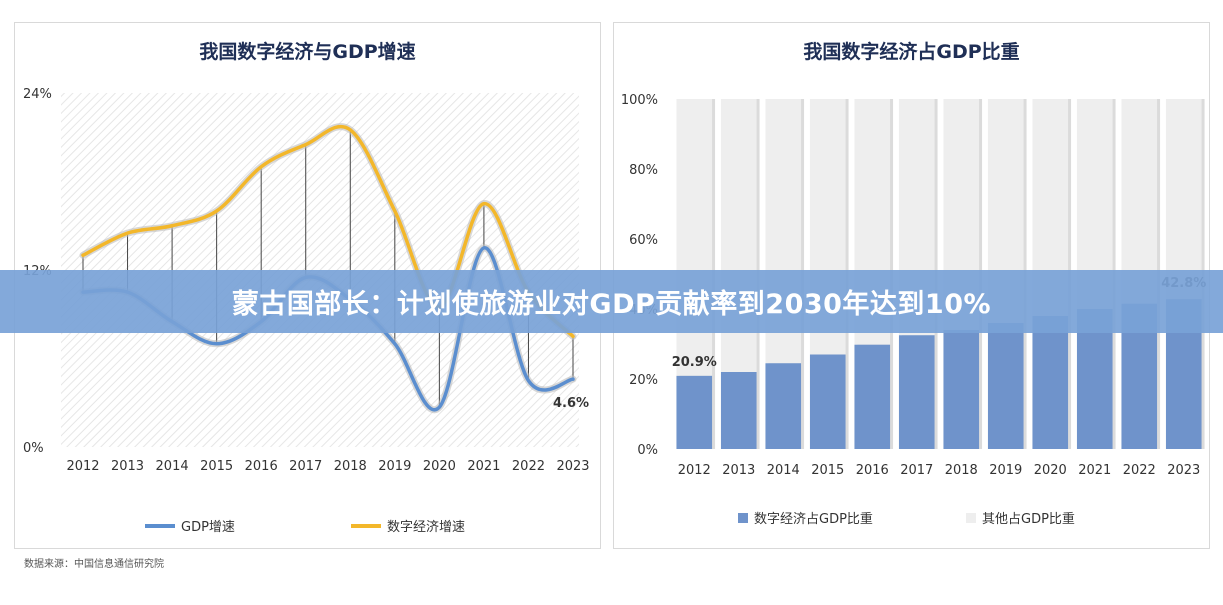 Image resolution: width=1223 pixels, height=605 pixels. Describe the element at coordinates (328, 231) in the screenshot. I see `digital-growth-line` at that location.